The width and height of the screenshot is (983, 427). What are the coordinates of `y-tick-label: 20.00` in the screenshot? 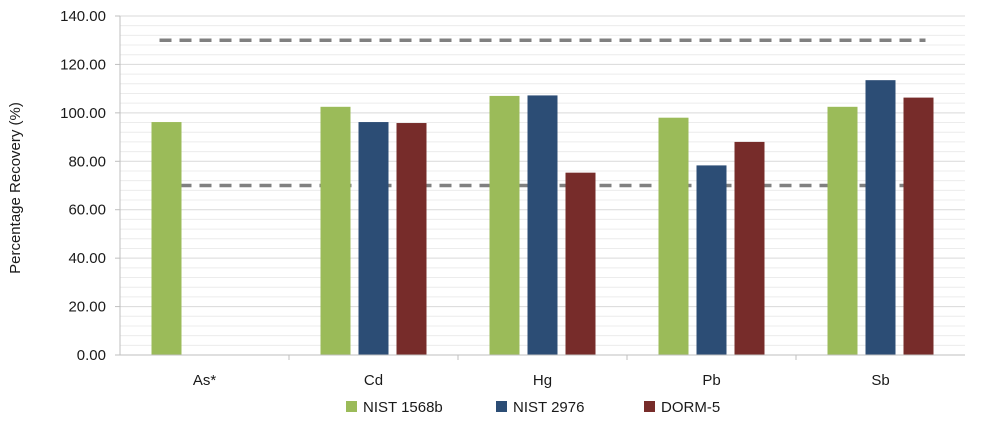 It's located at (87, 307).